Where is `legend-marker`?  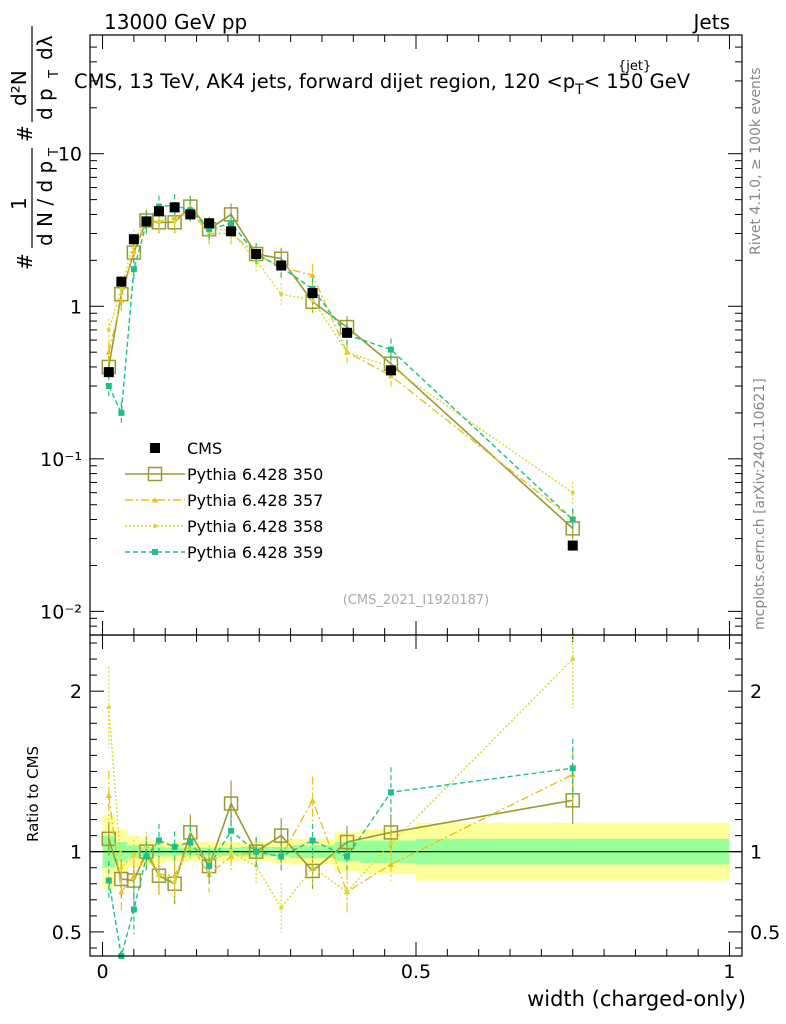
legend-marker is located at coordinates (155, 474).